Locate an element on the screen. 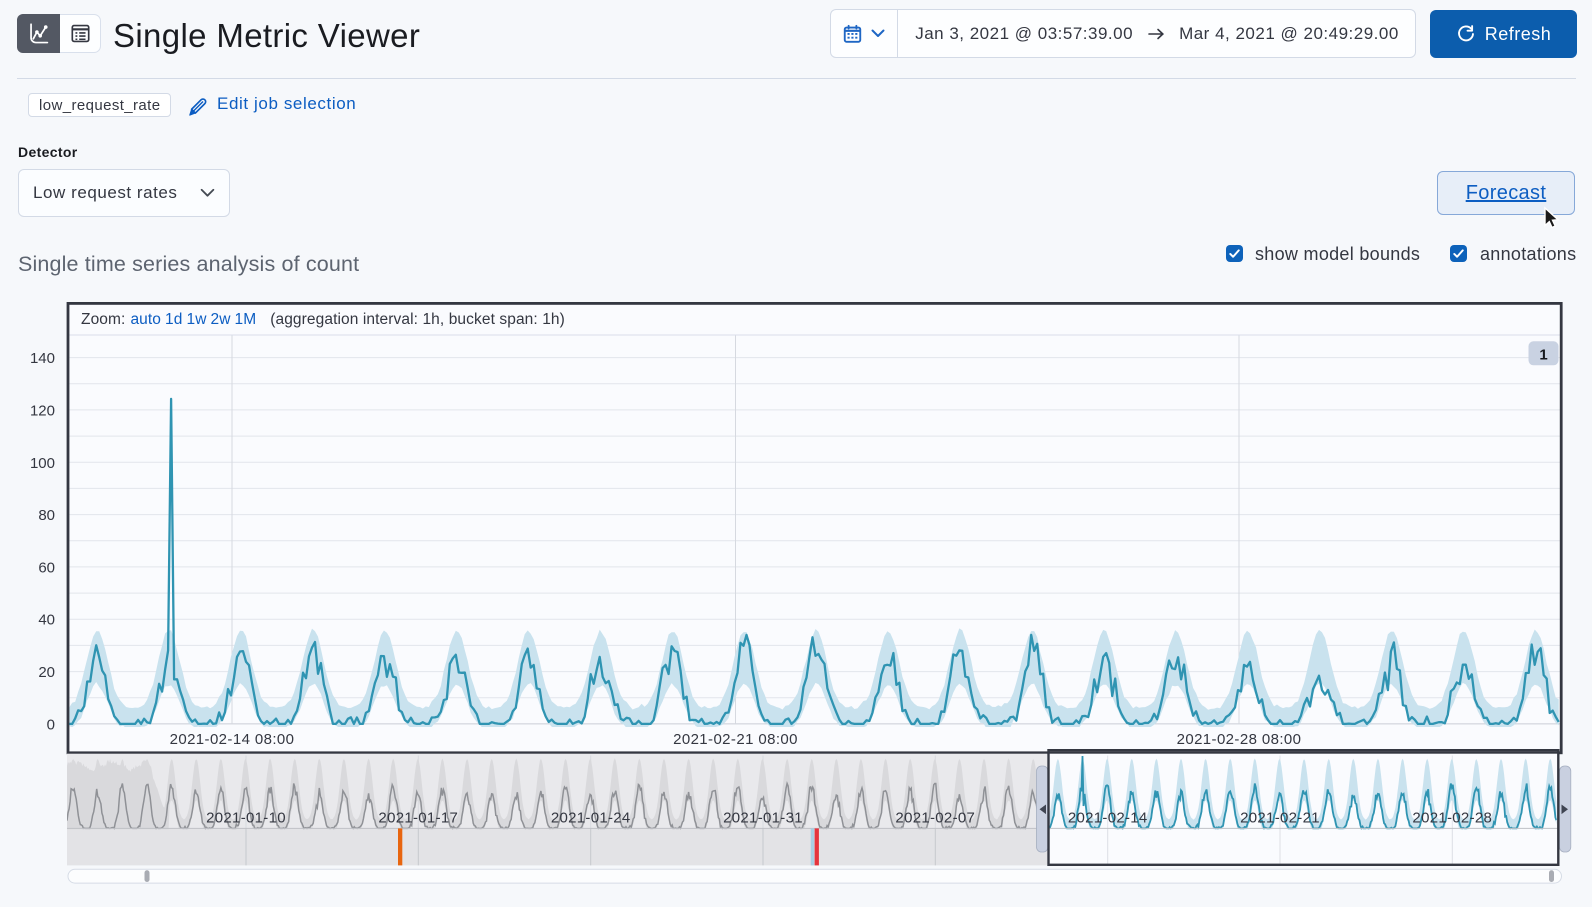 Image resolution: width=1592 pixels, height=907 pixels. svg-text: 20 is located at coordinates (46, 672).